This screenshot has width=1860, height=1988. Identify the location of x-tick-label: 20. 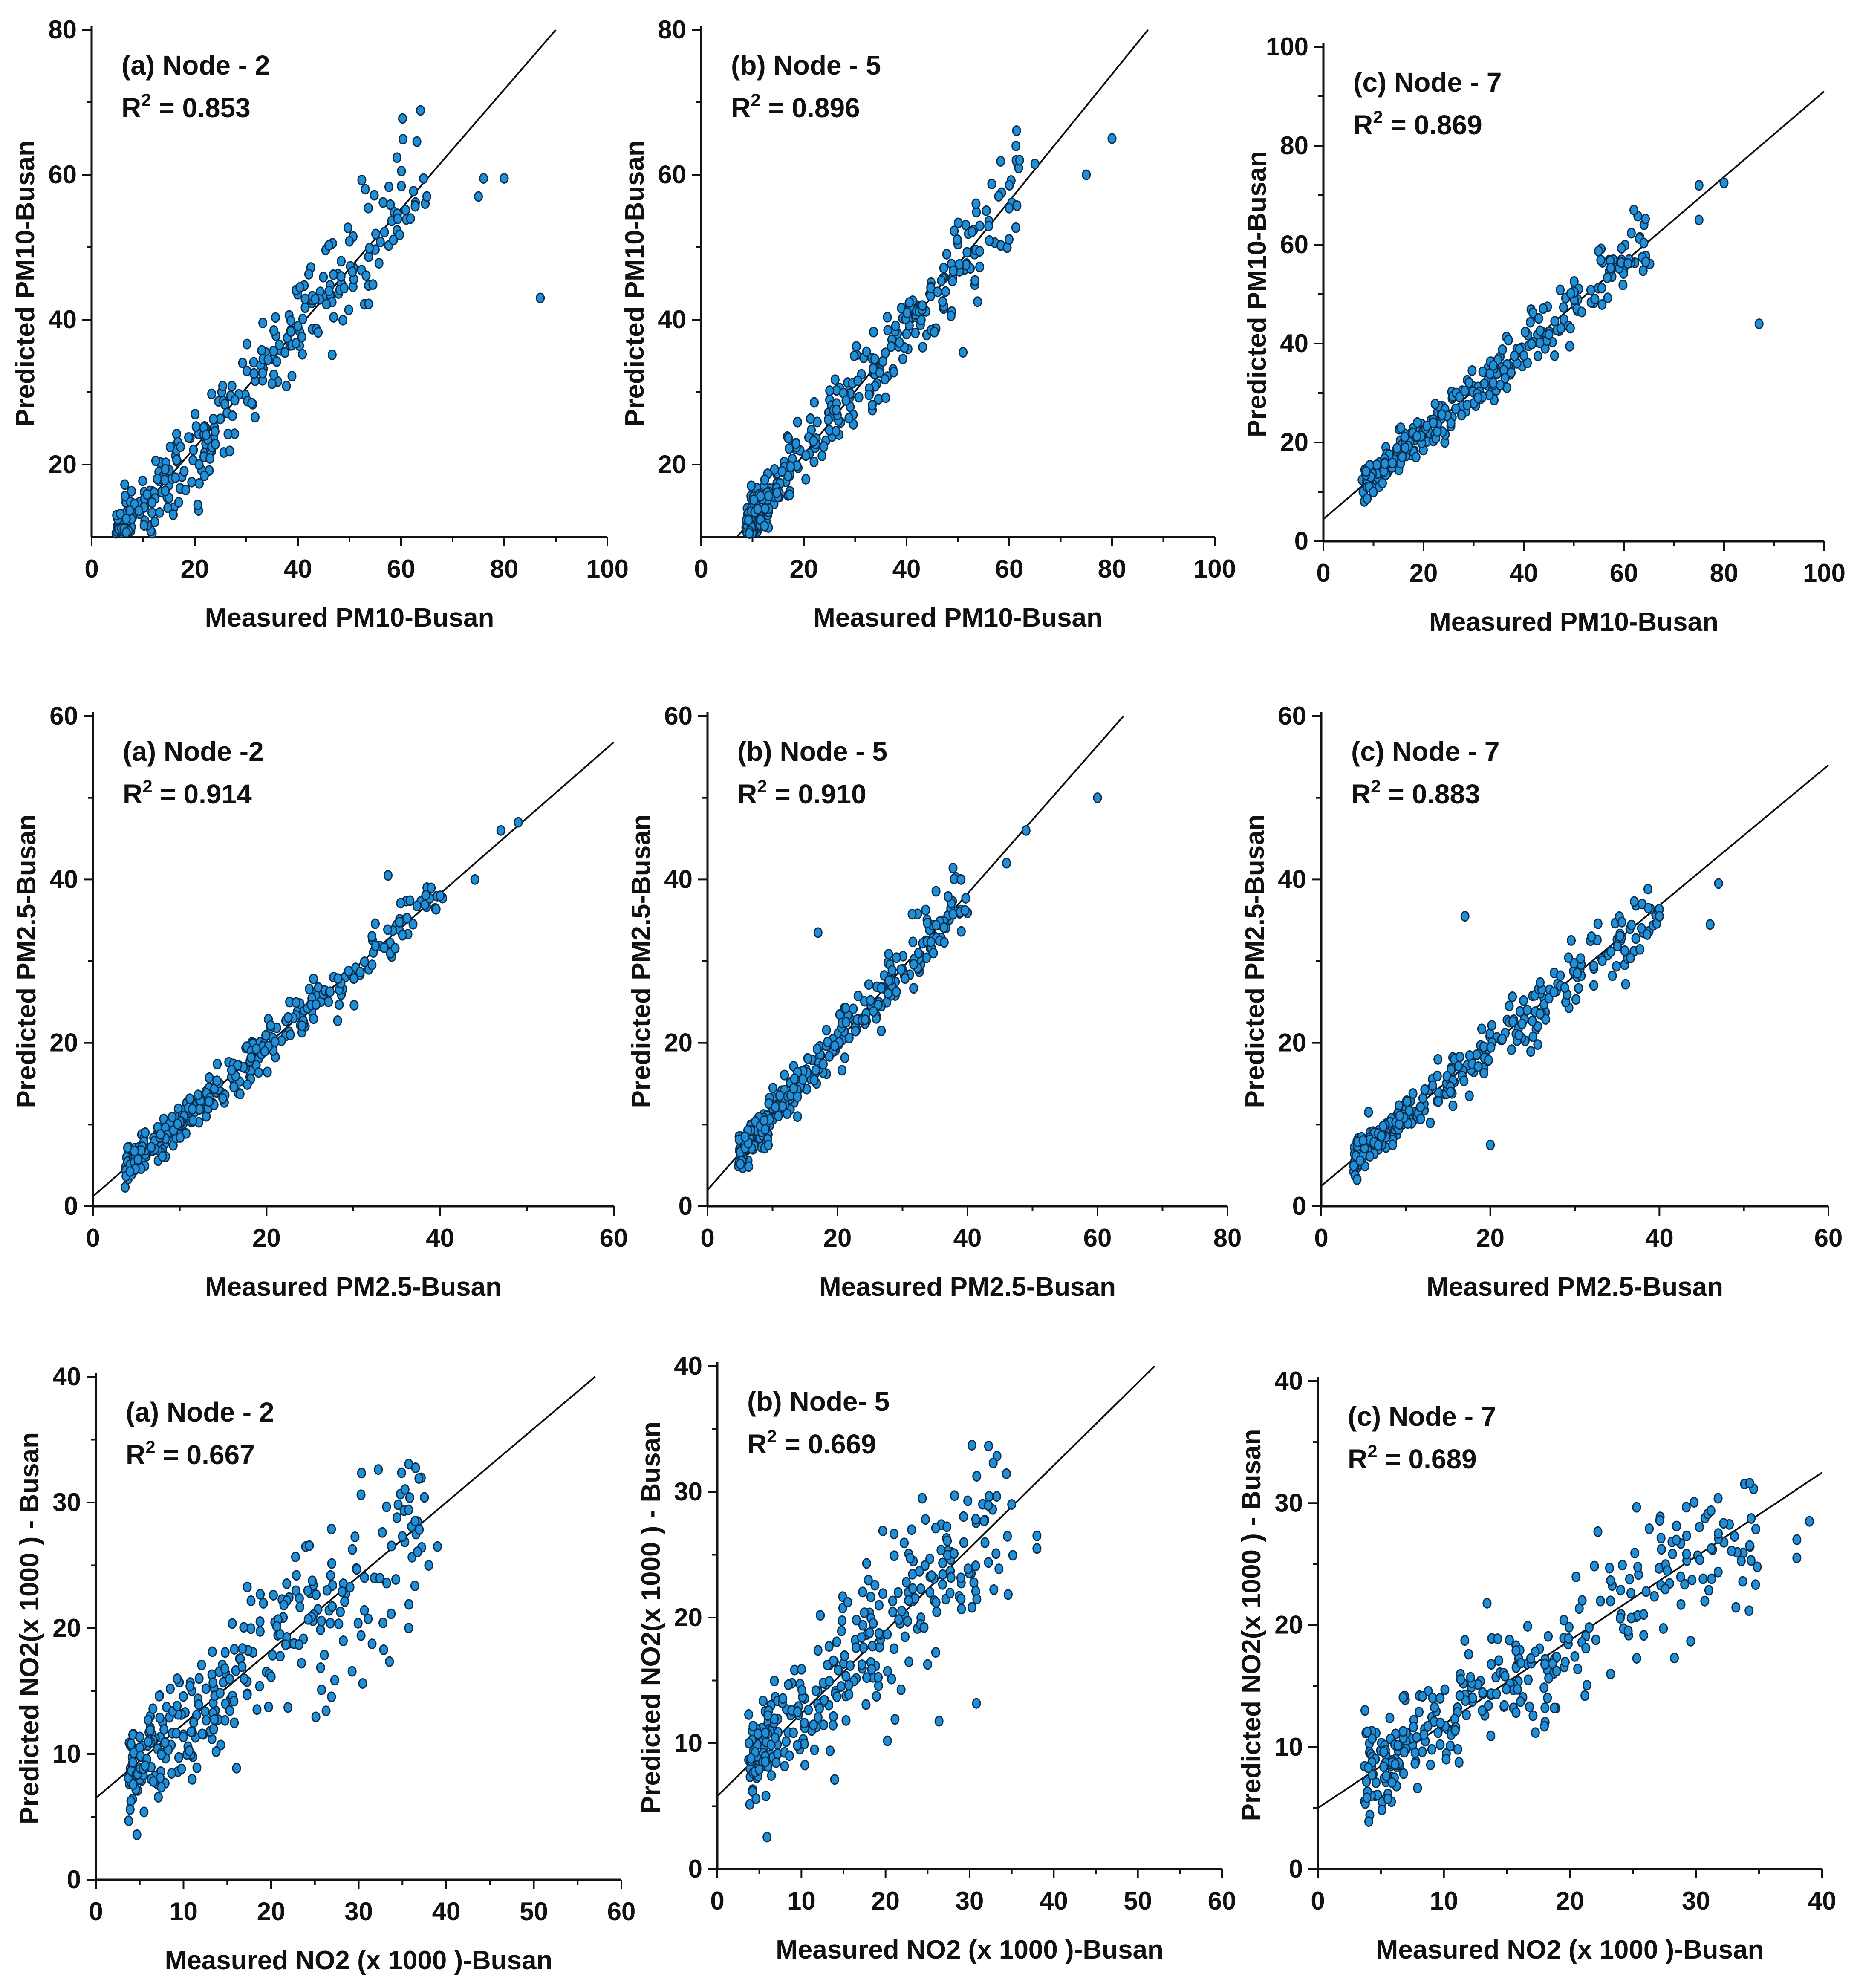
(885, 1901).